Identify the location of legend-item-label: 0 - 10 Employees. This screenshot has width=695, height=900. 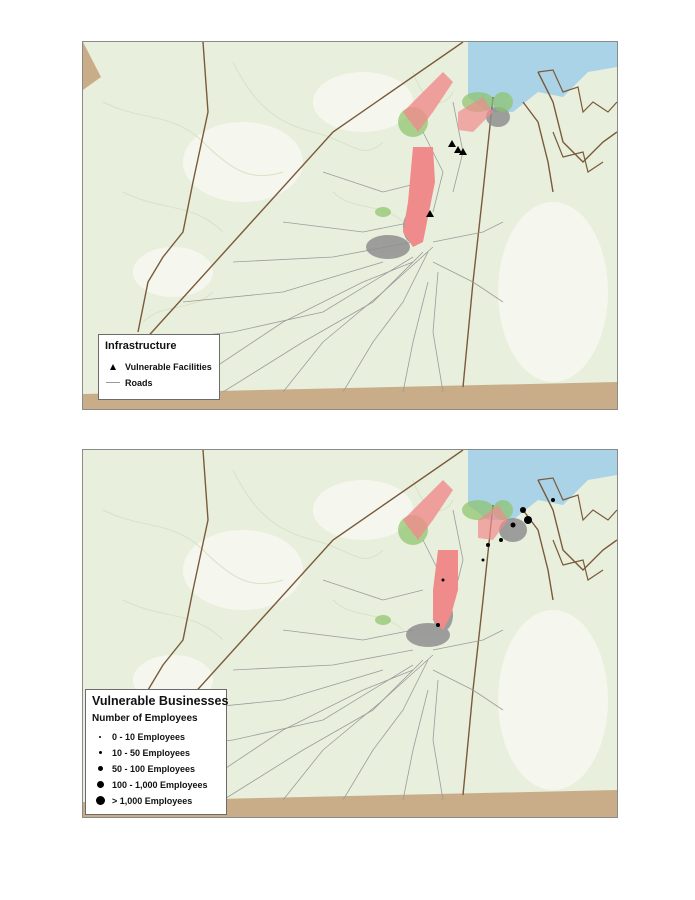
(149, 736).